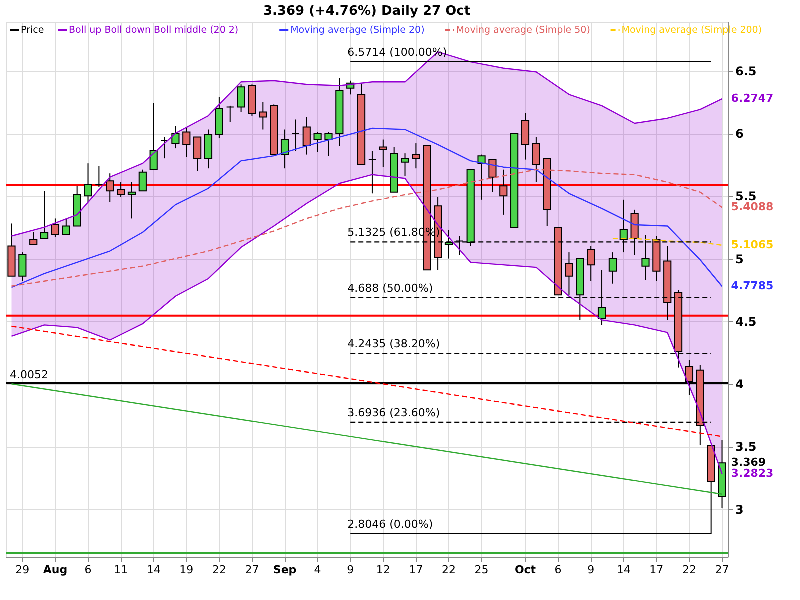 This screenshot has height=600, width=800. Describe the element at coordinates (523, 30) in the screenshot. I see `legend-label: Moving average (Simple 50)` at that location.